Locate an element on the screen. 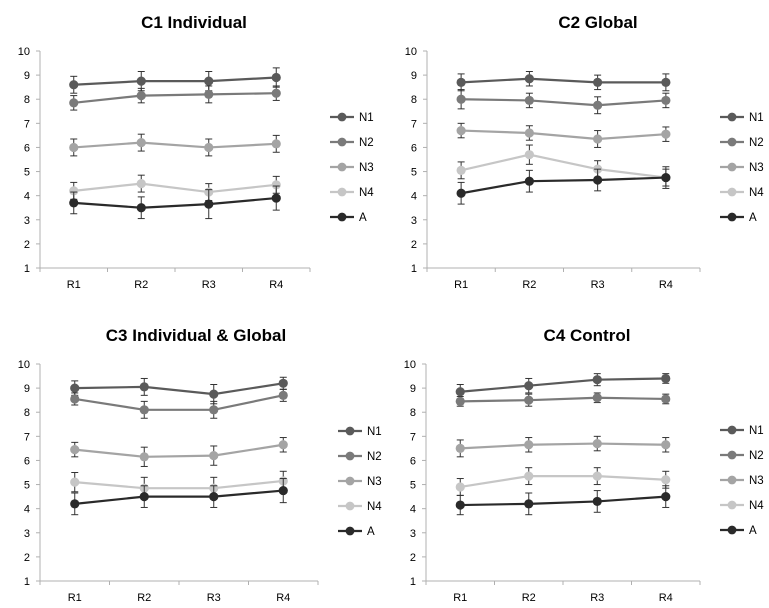 The width and height of the screenshot is (769, 608). chart-title: C2 Global is located at coordinates (597, 22).